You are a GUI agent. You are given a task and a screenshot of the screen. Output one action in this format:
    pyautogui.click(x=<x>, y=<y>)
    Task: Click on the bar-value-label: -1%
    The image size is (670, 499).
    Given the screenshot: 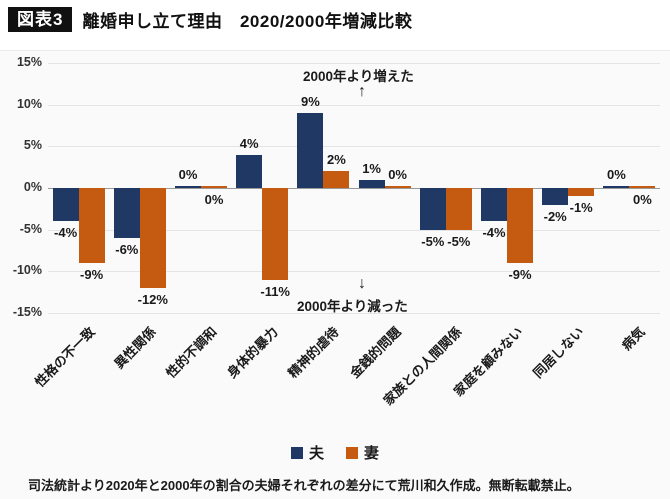 What is the action you would take?
    pyautogui.click(x=581, y=208)
    